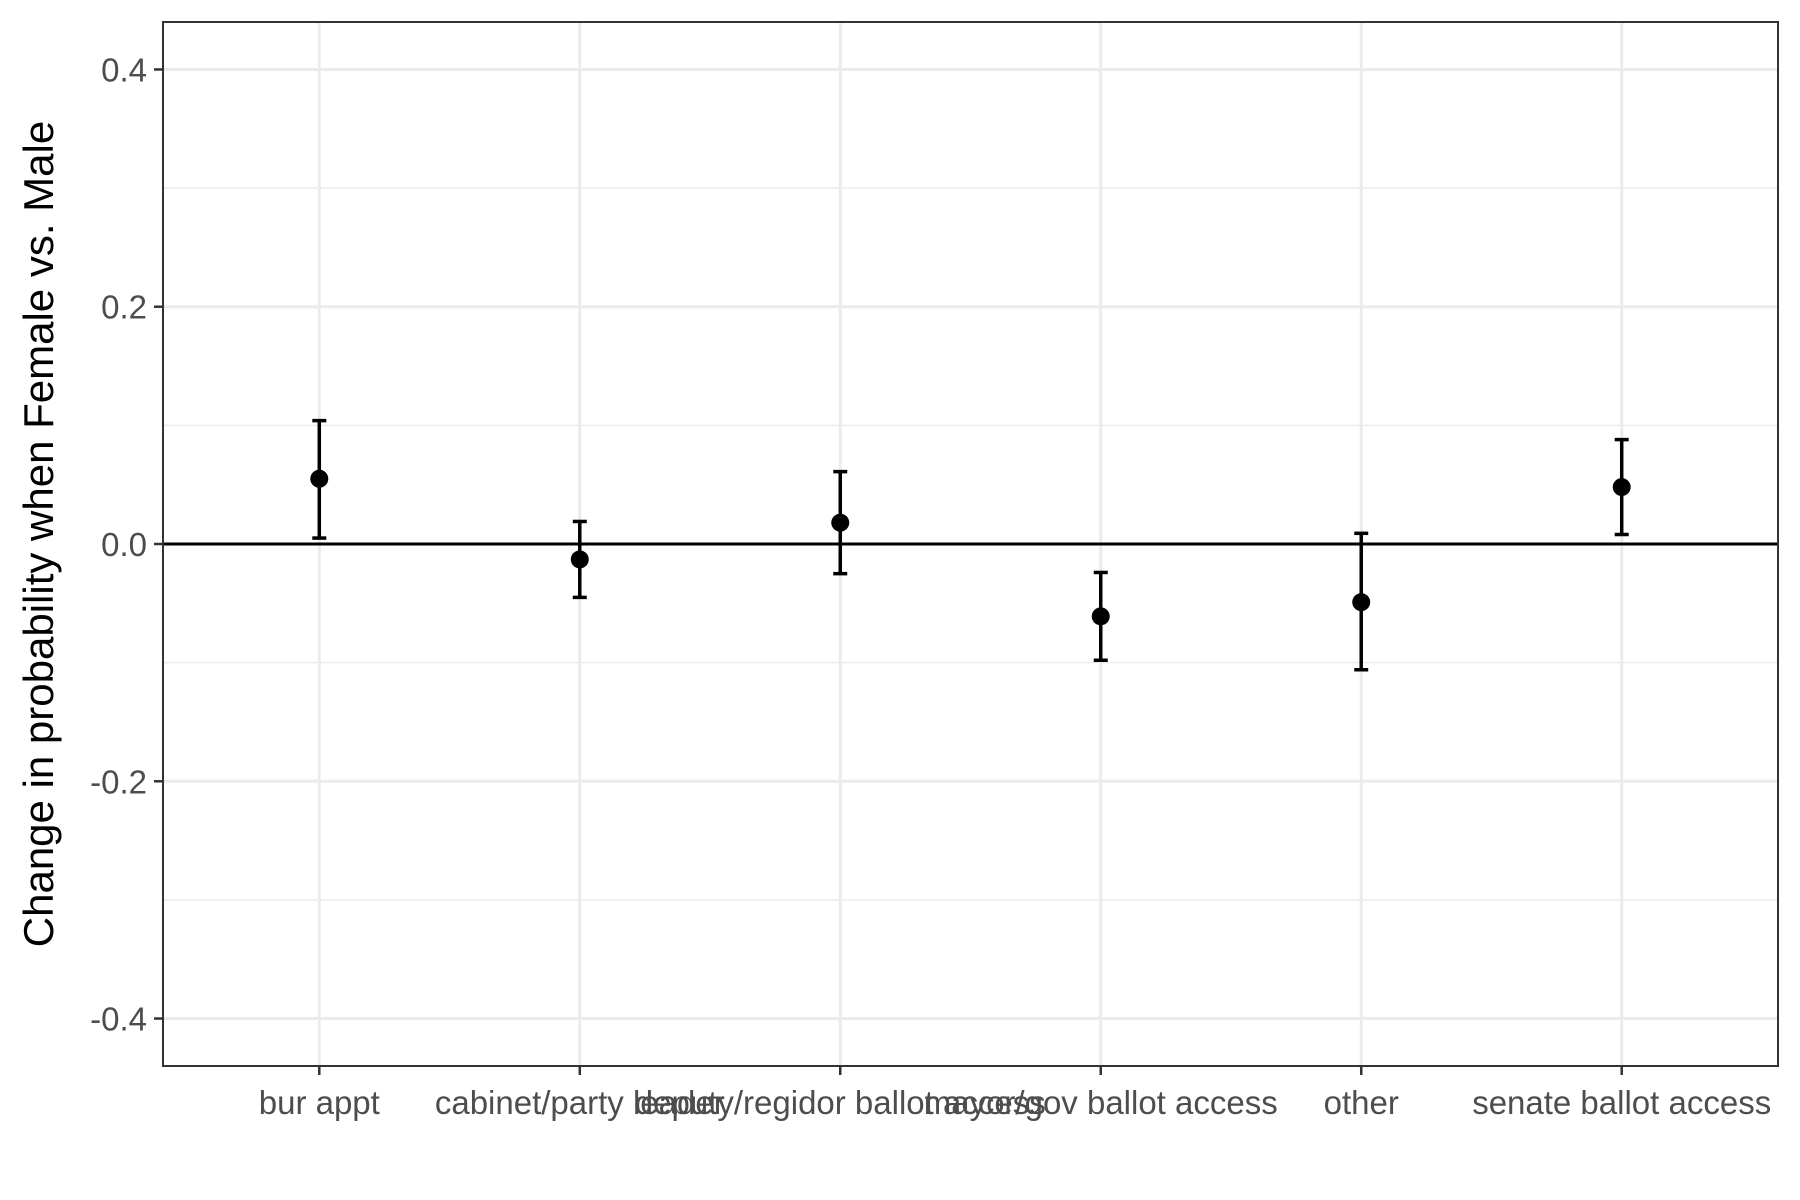  Describe the element at coordinates (124, 544) in the screenshot. I see `y-tick-label: 0.0` at that location.